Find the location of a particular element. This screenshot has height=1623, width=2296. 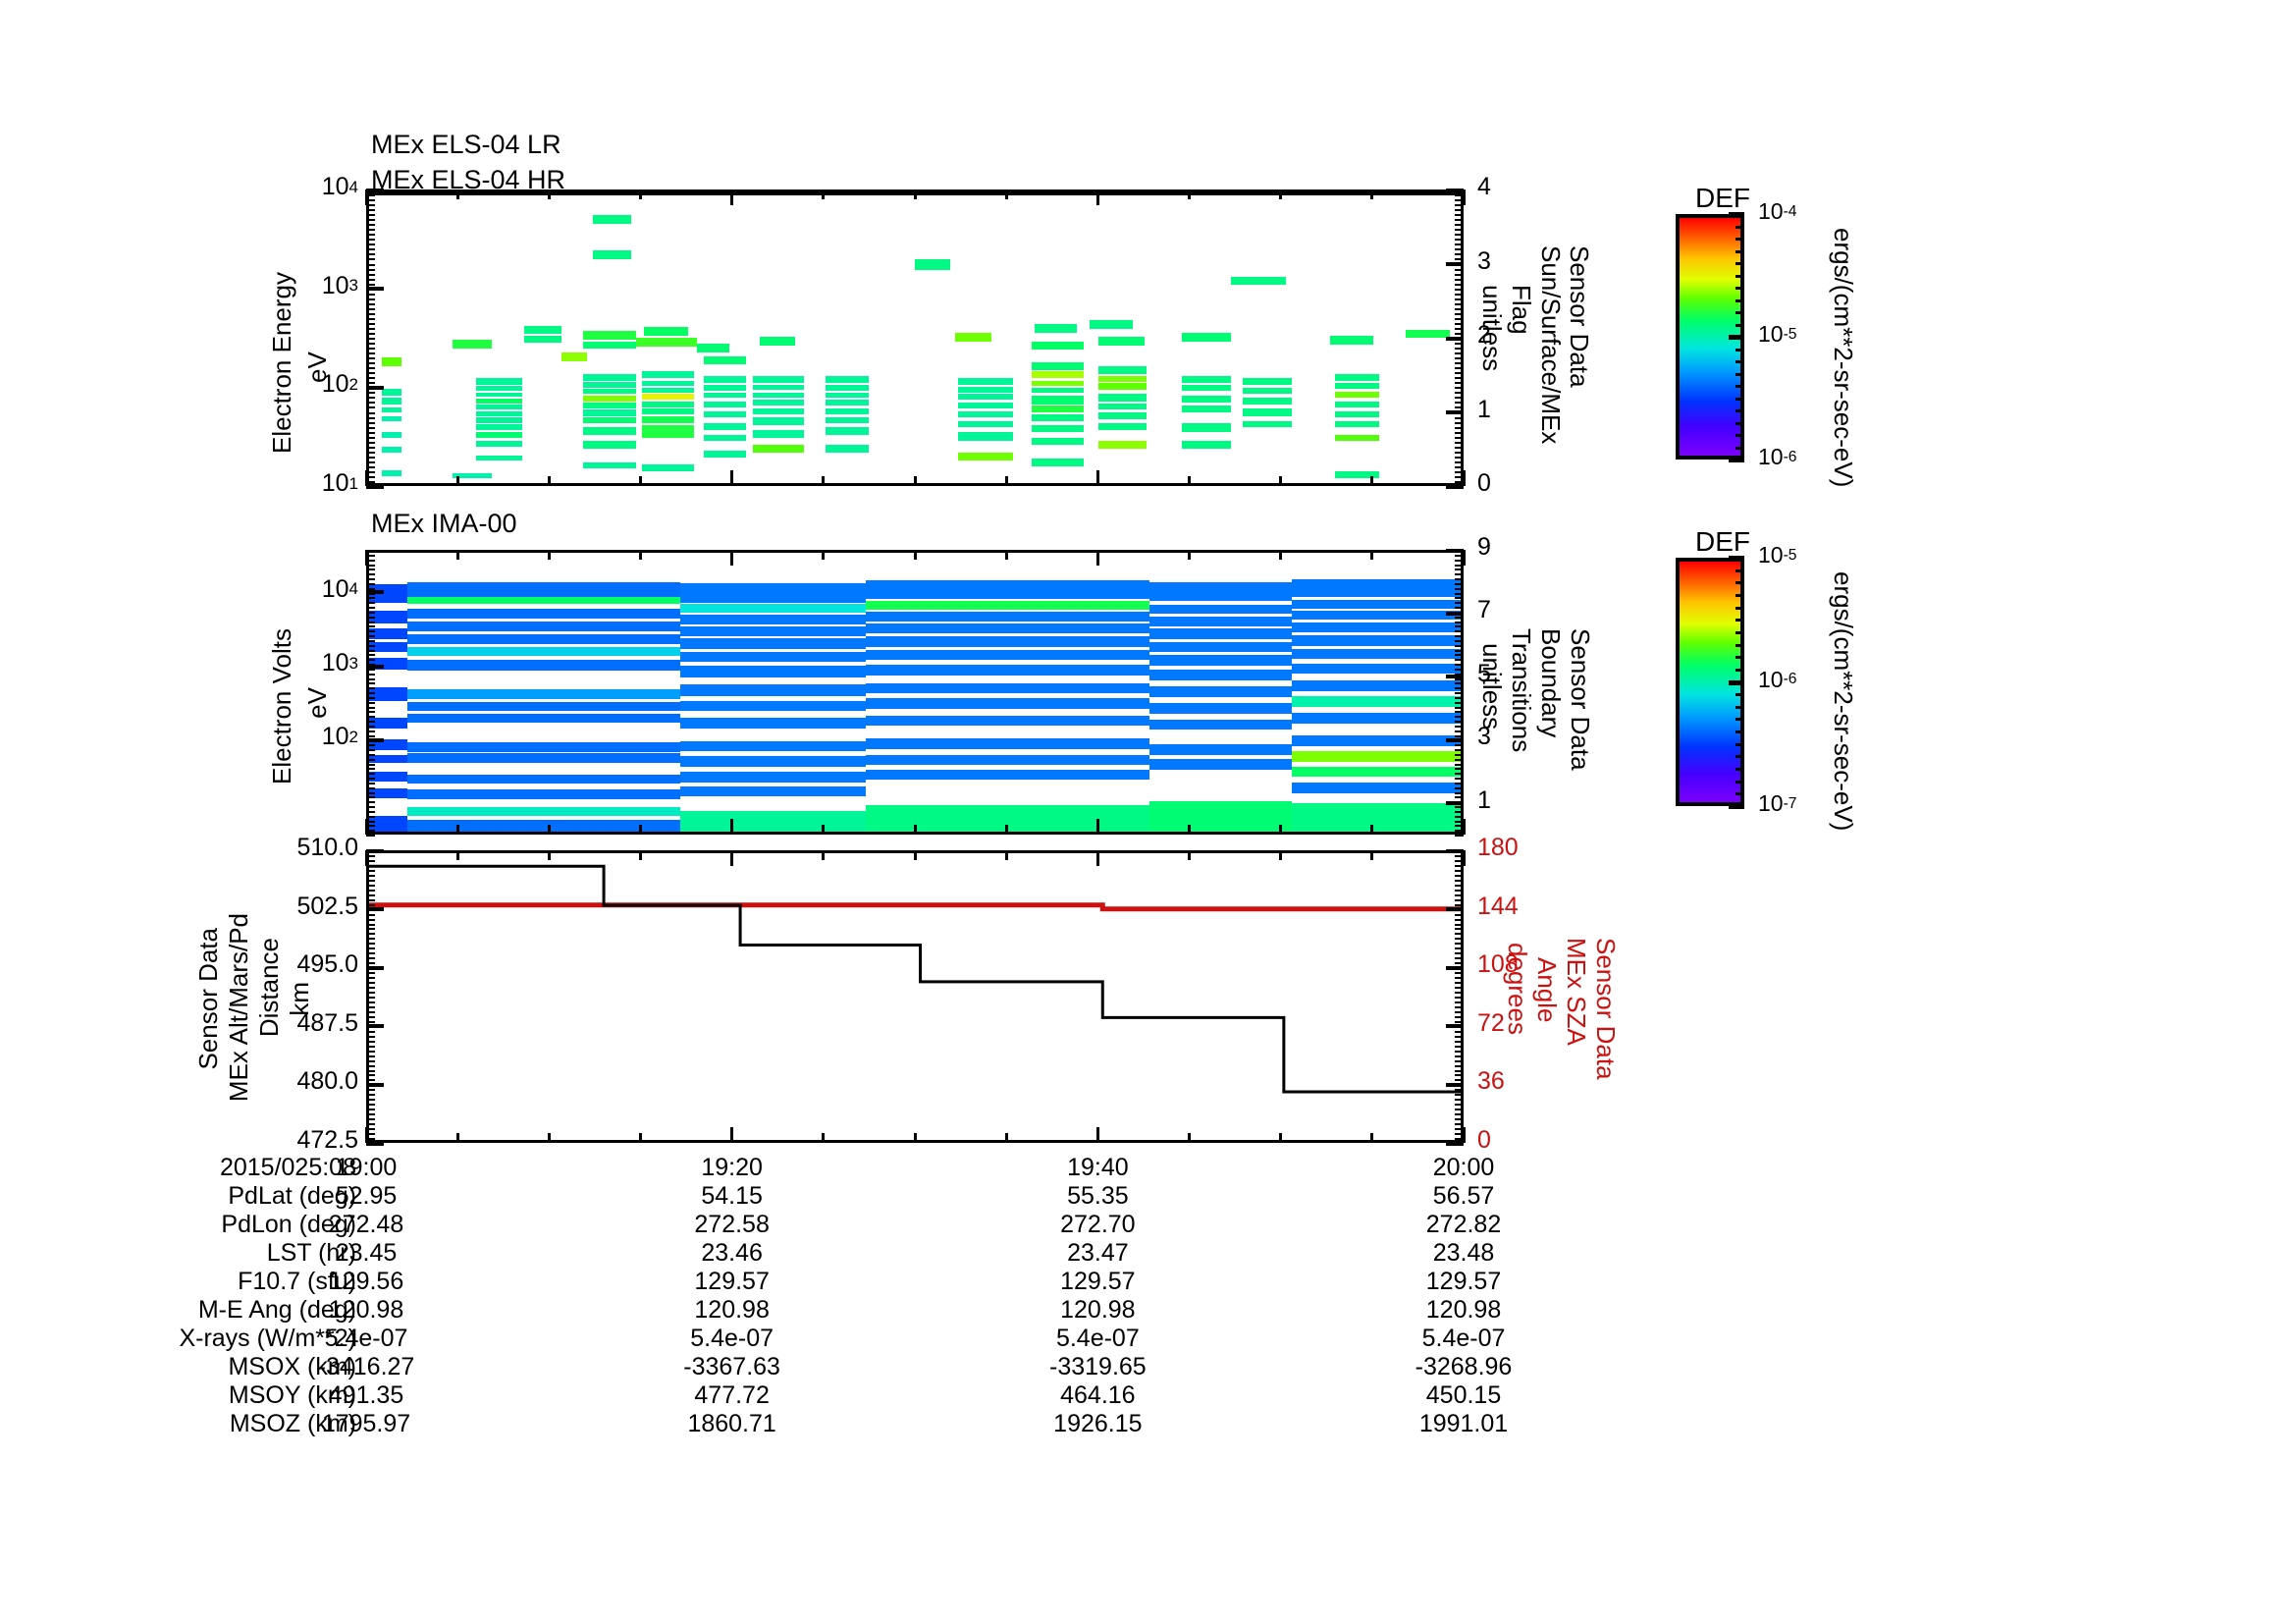

table-cell: 19:40 is located at coordinates (1098, 1167).